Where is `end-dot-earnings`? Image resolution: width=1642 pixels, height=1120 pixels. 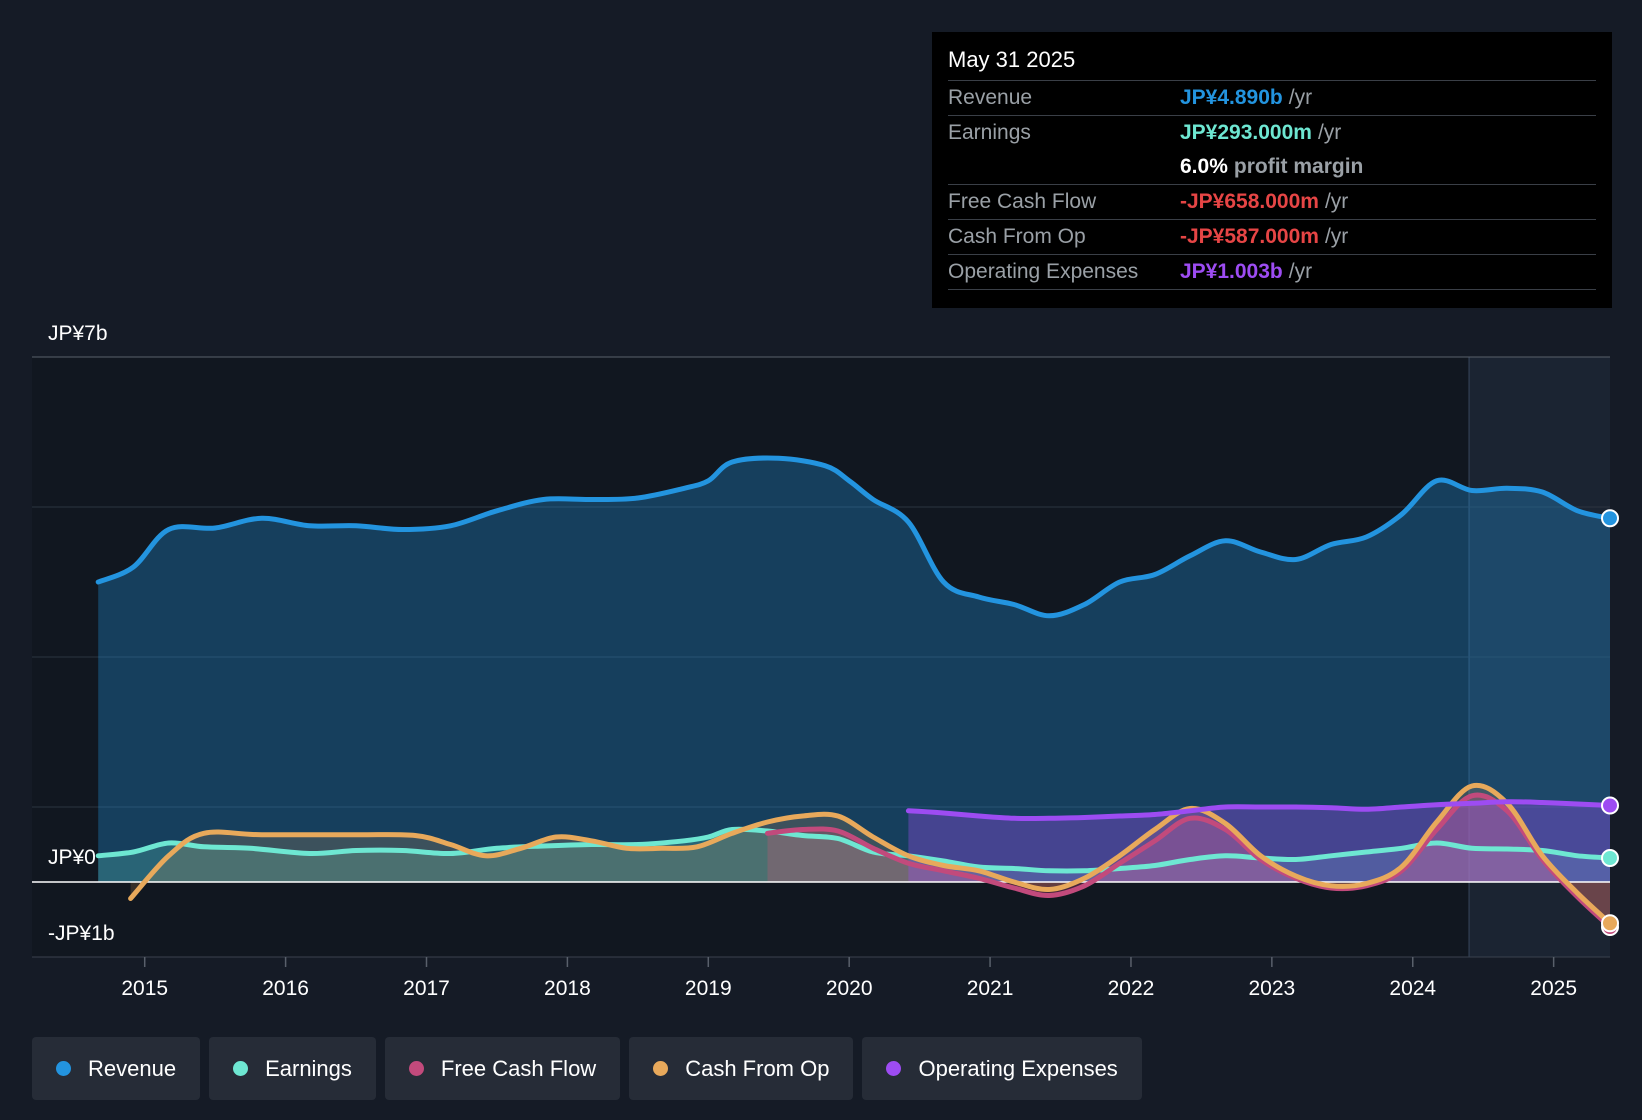 end-dot-earnings is located at coordinates (1610, 858).